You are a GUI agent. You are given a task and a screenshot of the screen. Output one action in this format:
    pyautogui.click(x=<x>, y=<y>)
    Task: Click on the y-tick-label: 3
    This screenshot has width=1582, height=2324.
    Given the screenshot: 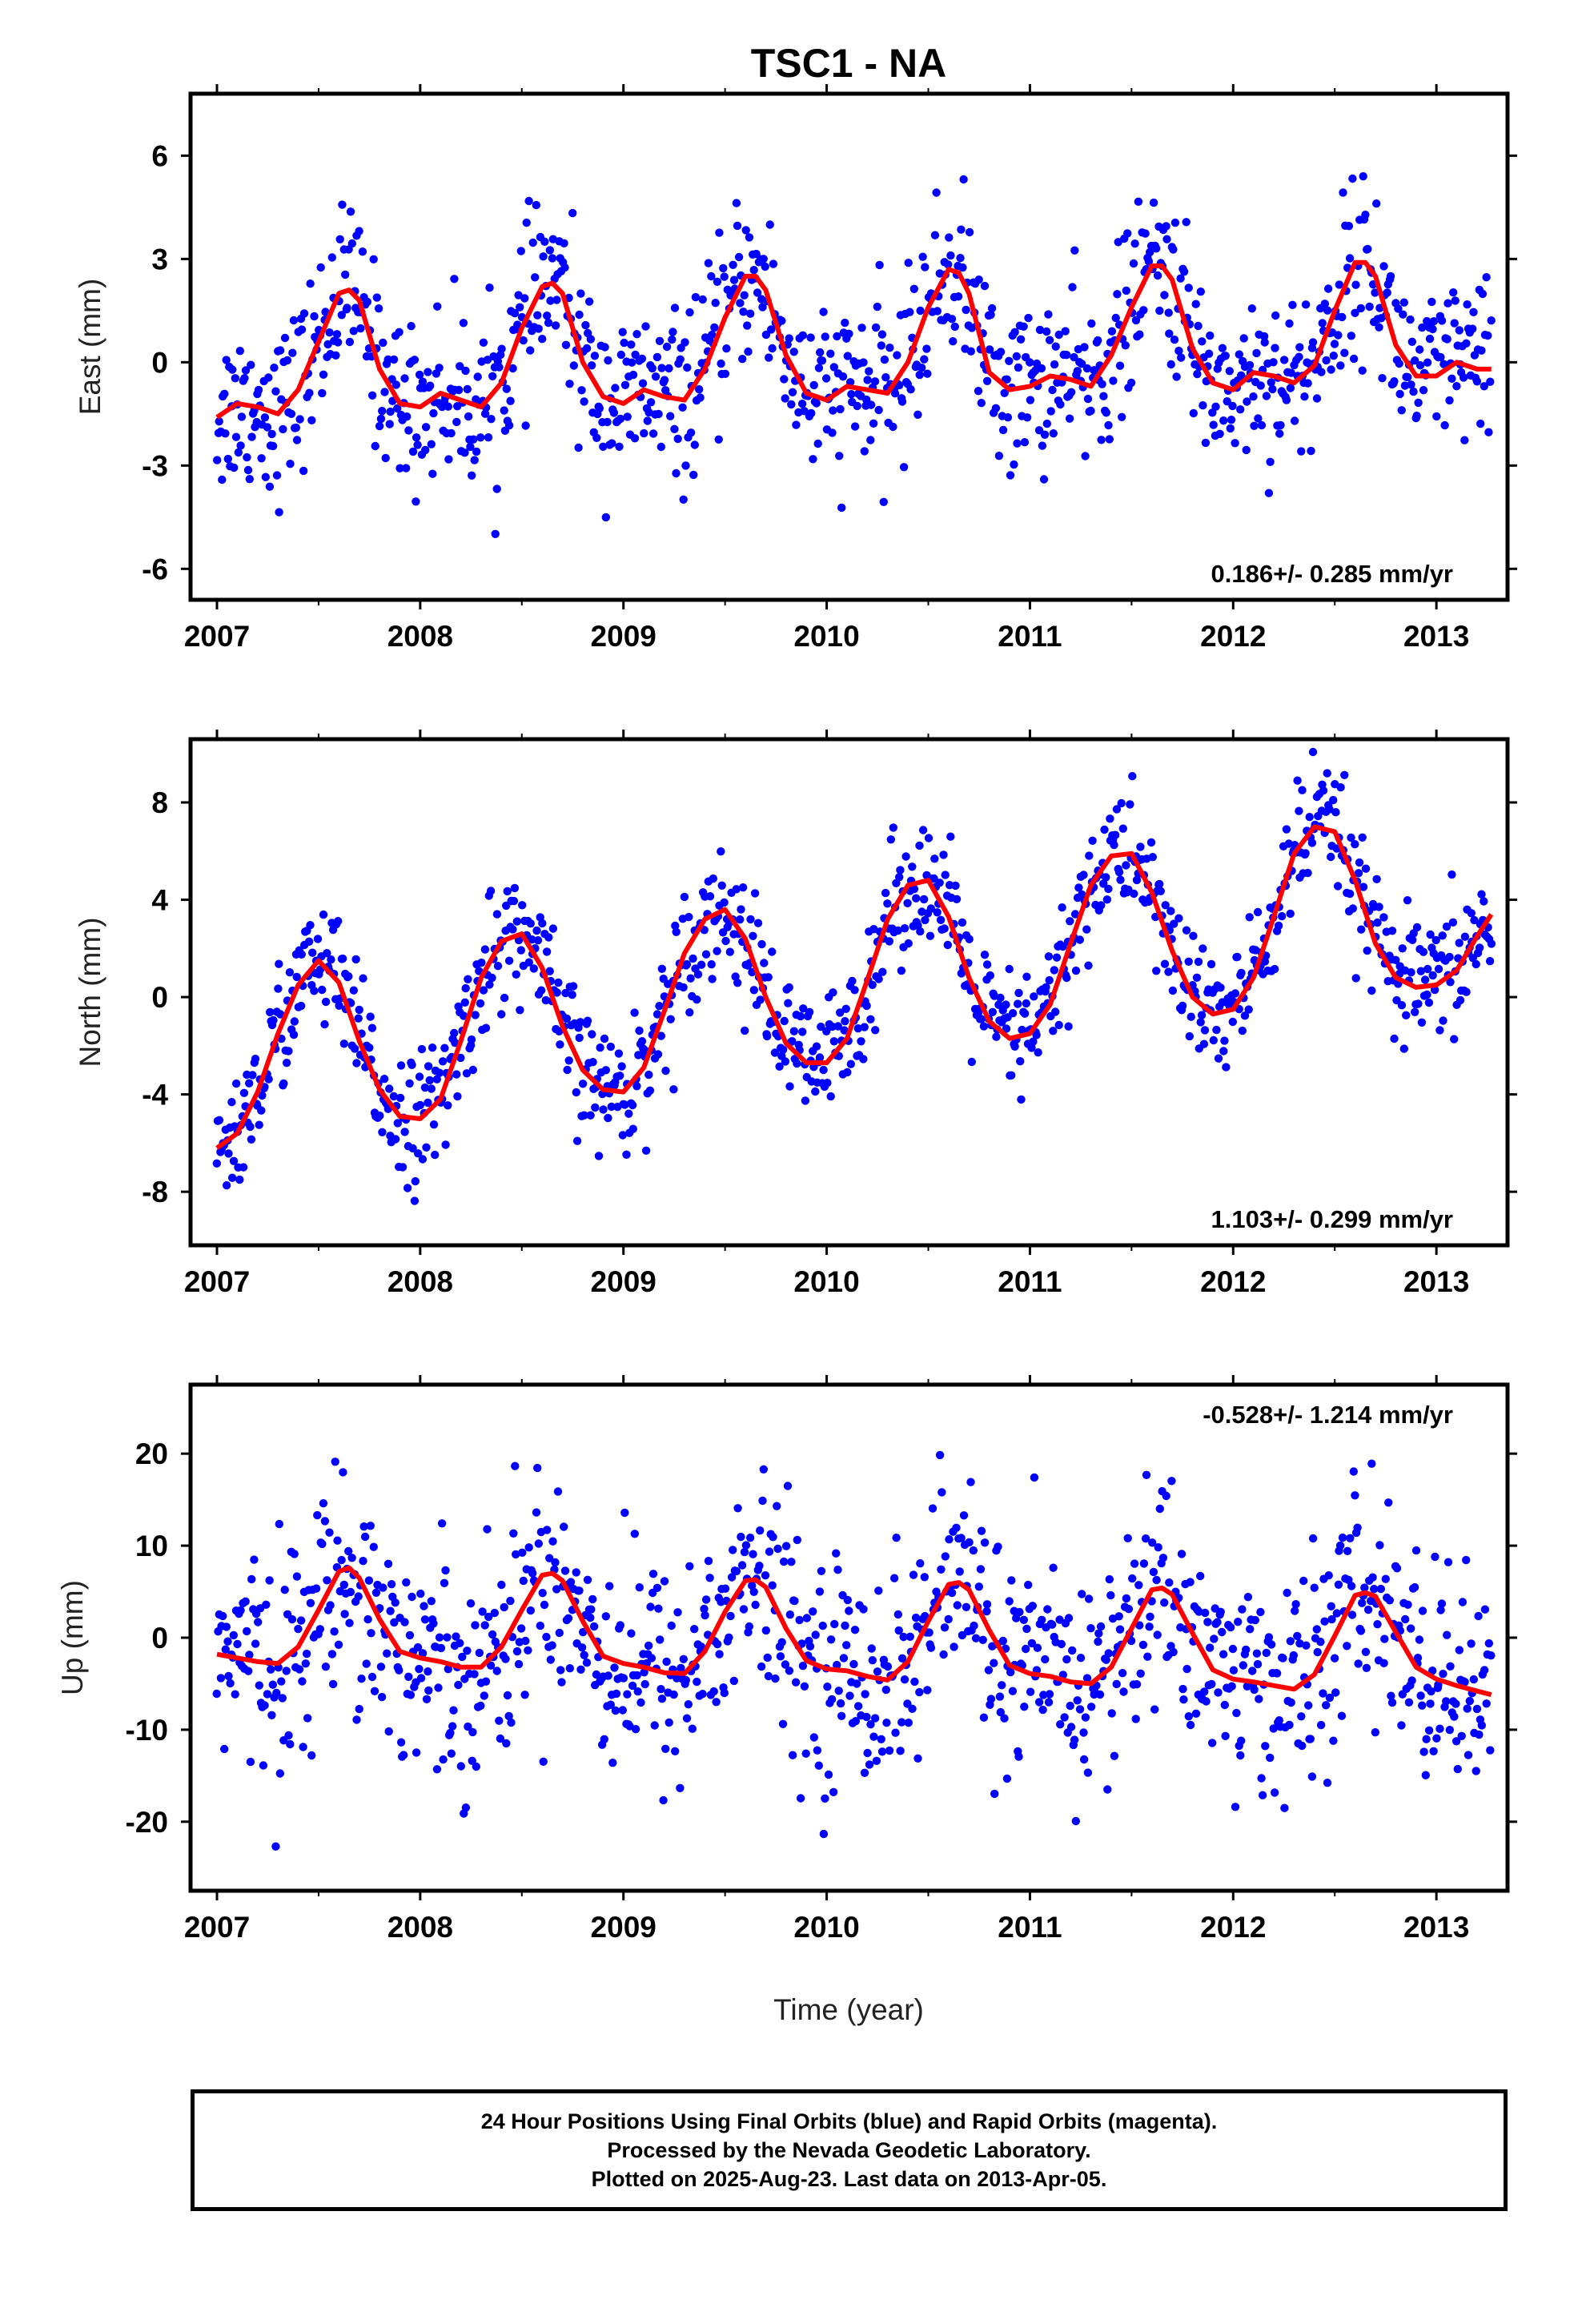 What is the action you would take?
    pyautogui.click(x=159, y=259)
    